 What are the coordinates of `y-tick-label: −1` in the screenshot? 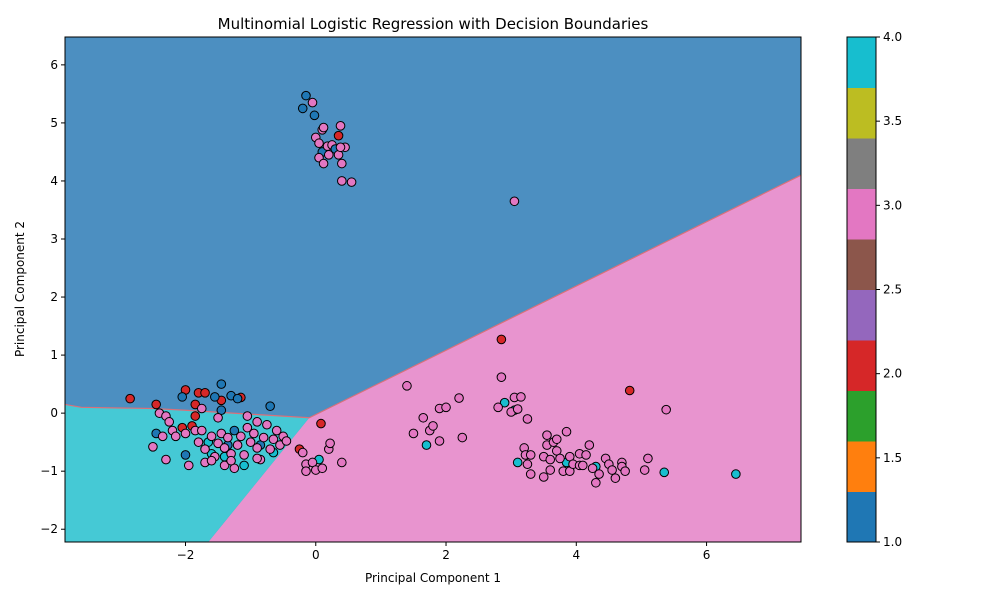 It's located at (49, 471).